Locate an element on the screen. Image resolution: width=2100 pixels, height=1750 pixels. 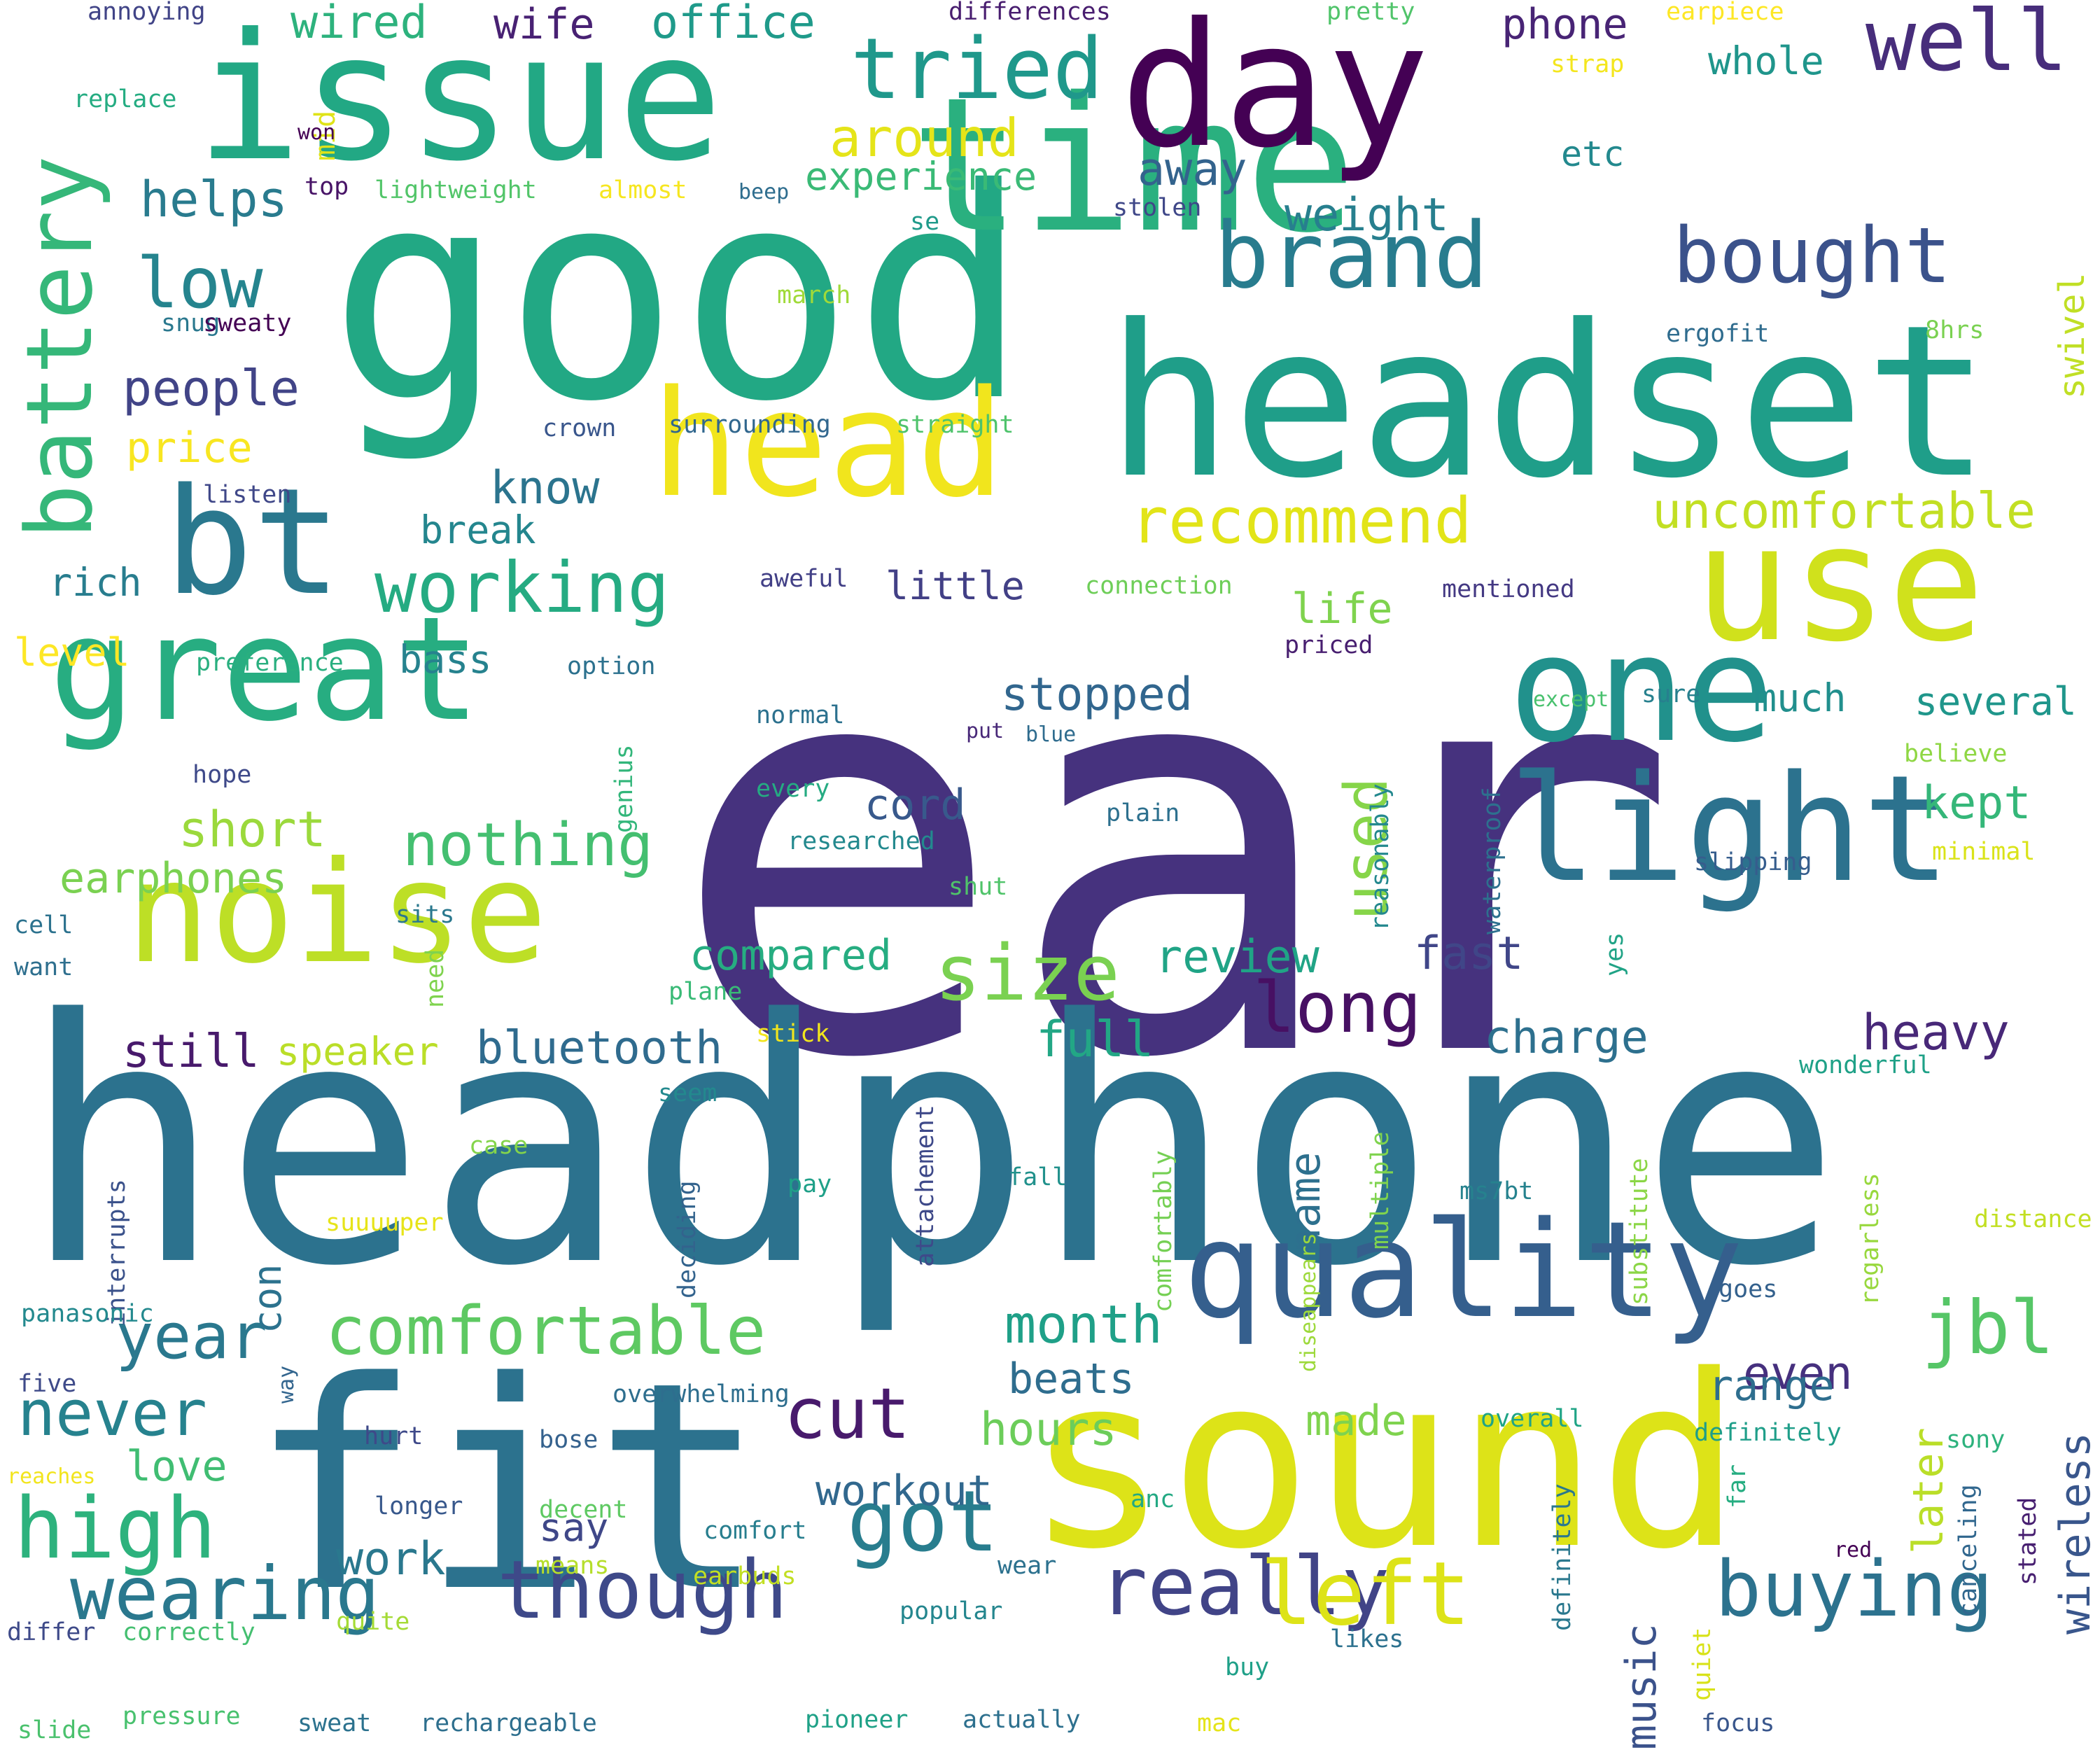
word-short: short is located at coordinates (252, 829).